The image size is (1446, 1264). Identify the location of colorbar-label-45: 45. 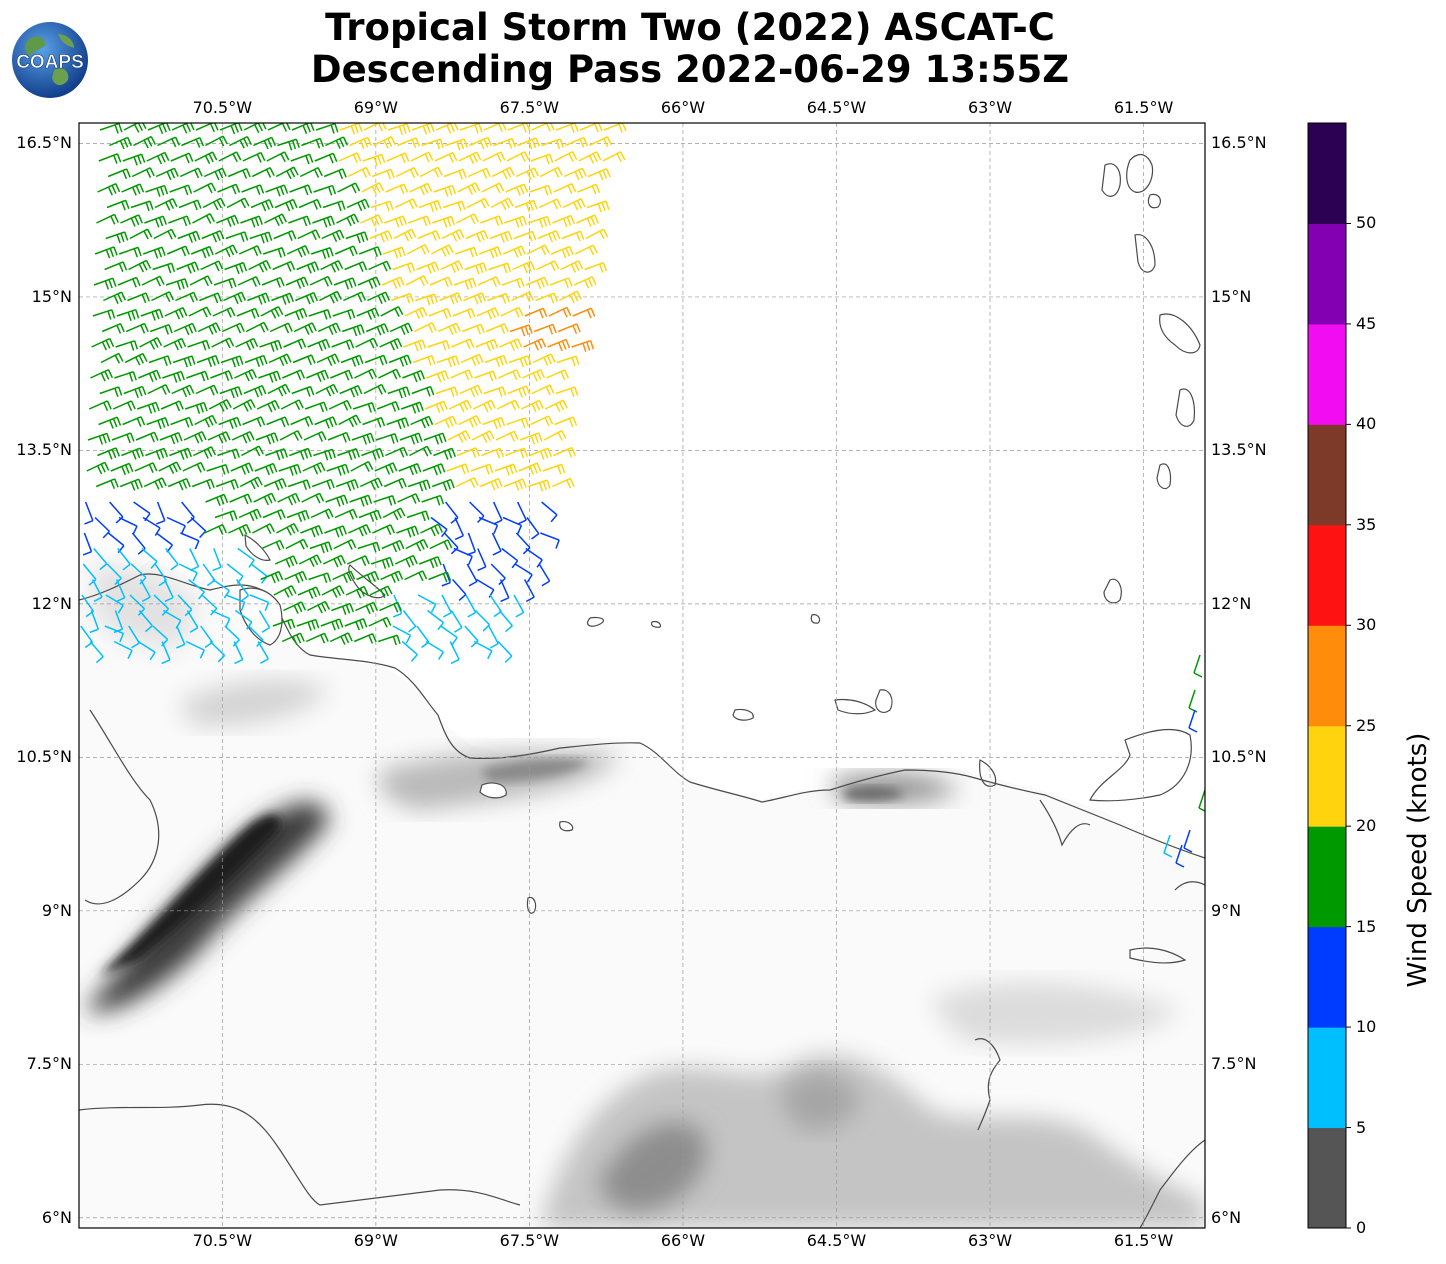
(1366, 323).